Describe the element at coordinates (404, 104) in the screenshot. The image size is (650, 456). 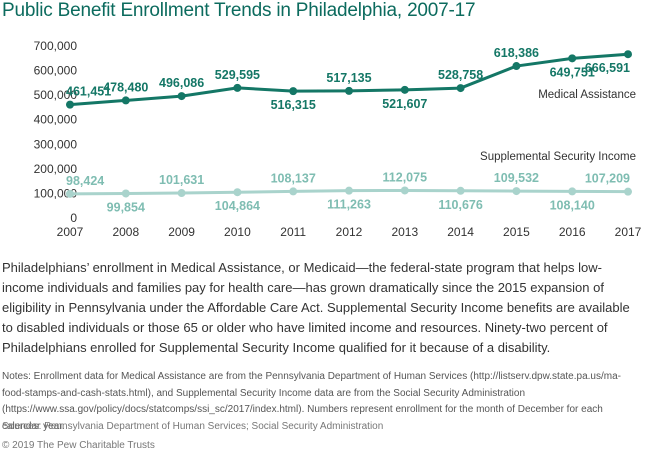
I see `medical-assistance-data-label: 521,607` at that location.